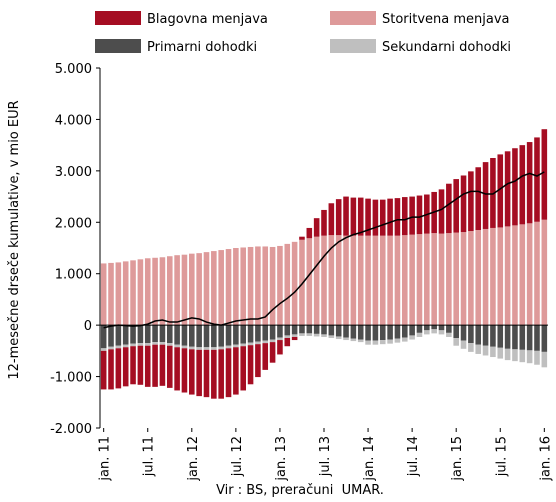  What do you see at coordinates (73, 275) in the screenshot?
I see `y-tick-label: 1.000` at bounding box center [73, 275].